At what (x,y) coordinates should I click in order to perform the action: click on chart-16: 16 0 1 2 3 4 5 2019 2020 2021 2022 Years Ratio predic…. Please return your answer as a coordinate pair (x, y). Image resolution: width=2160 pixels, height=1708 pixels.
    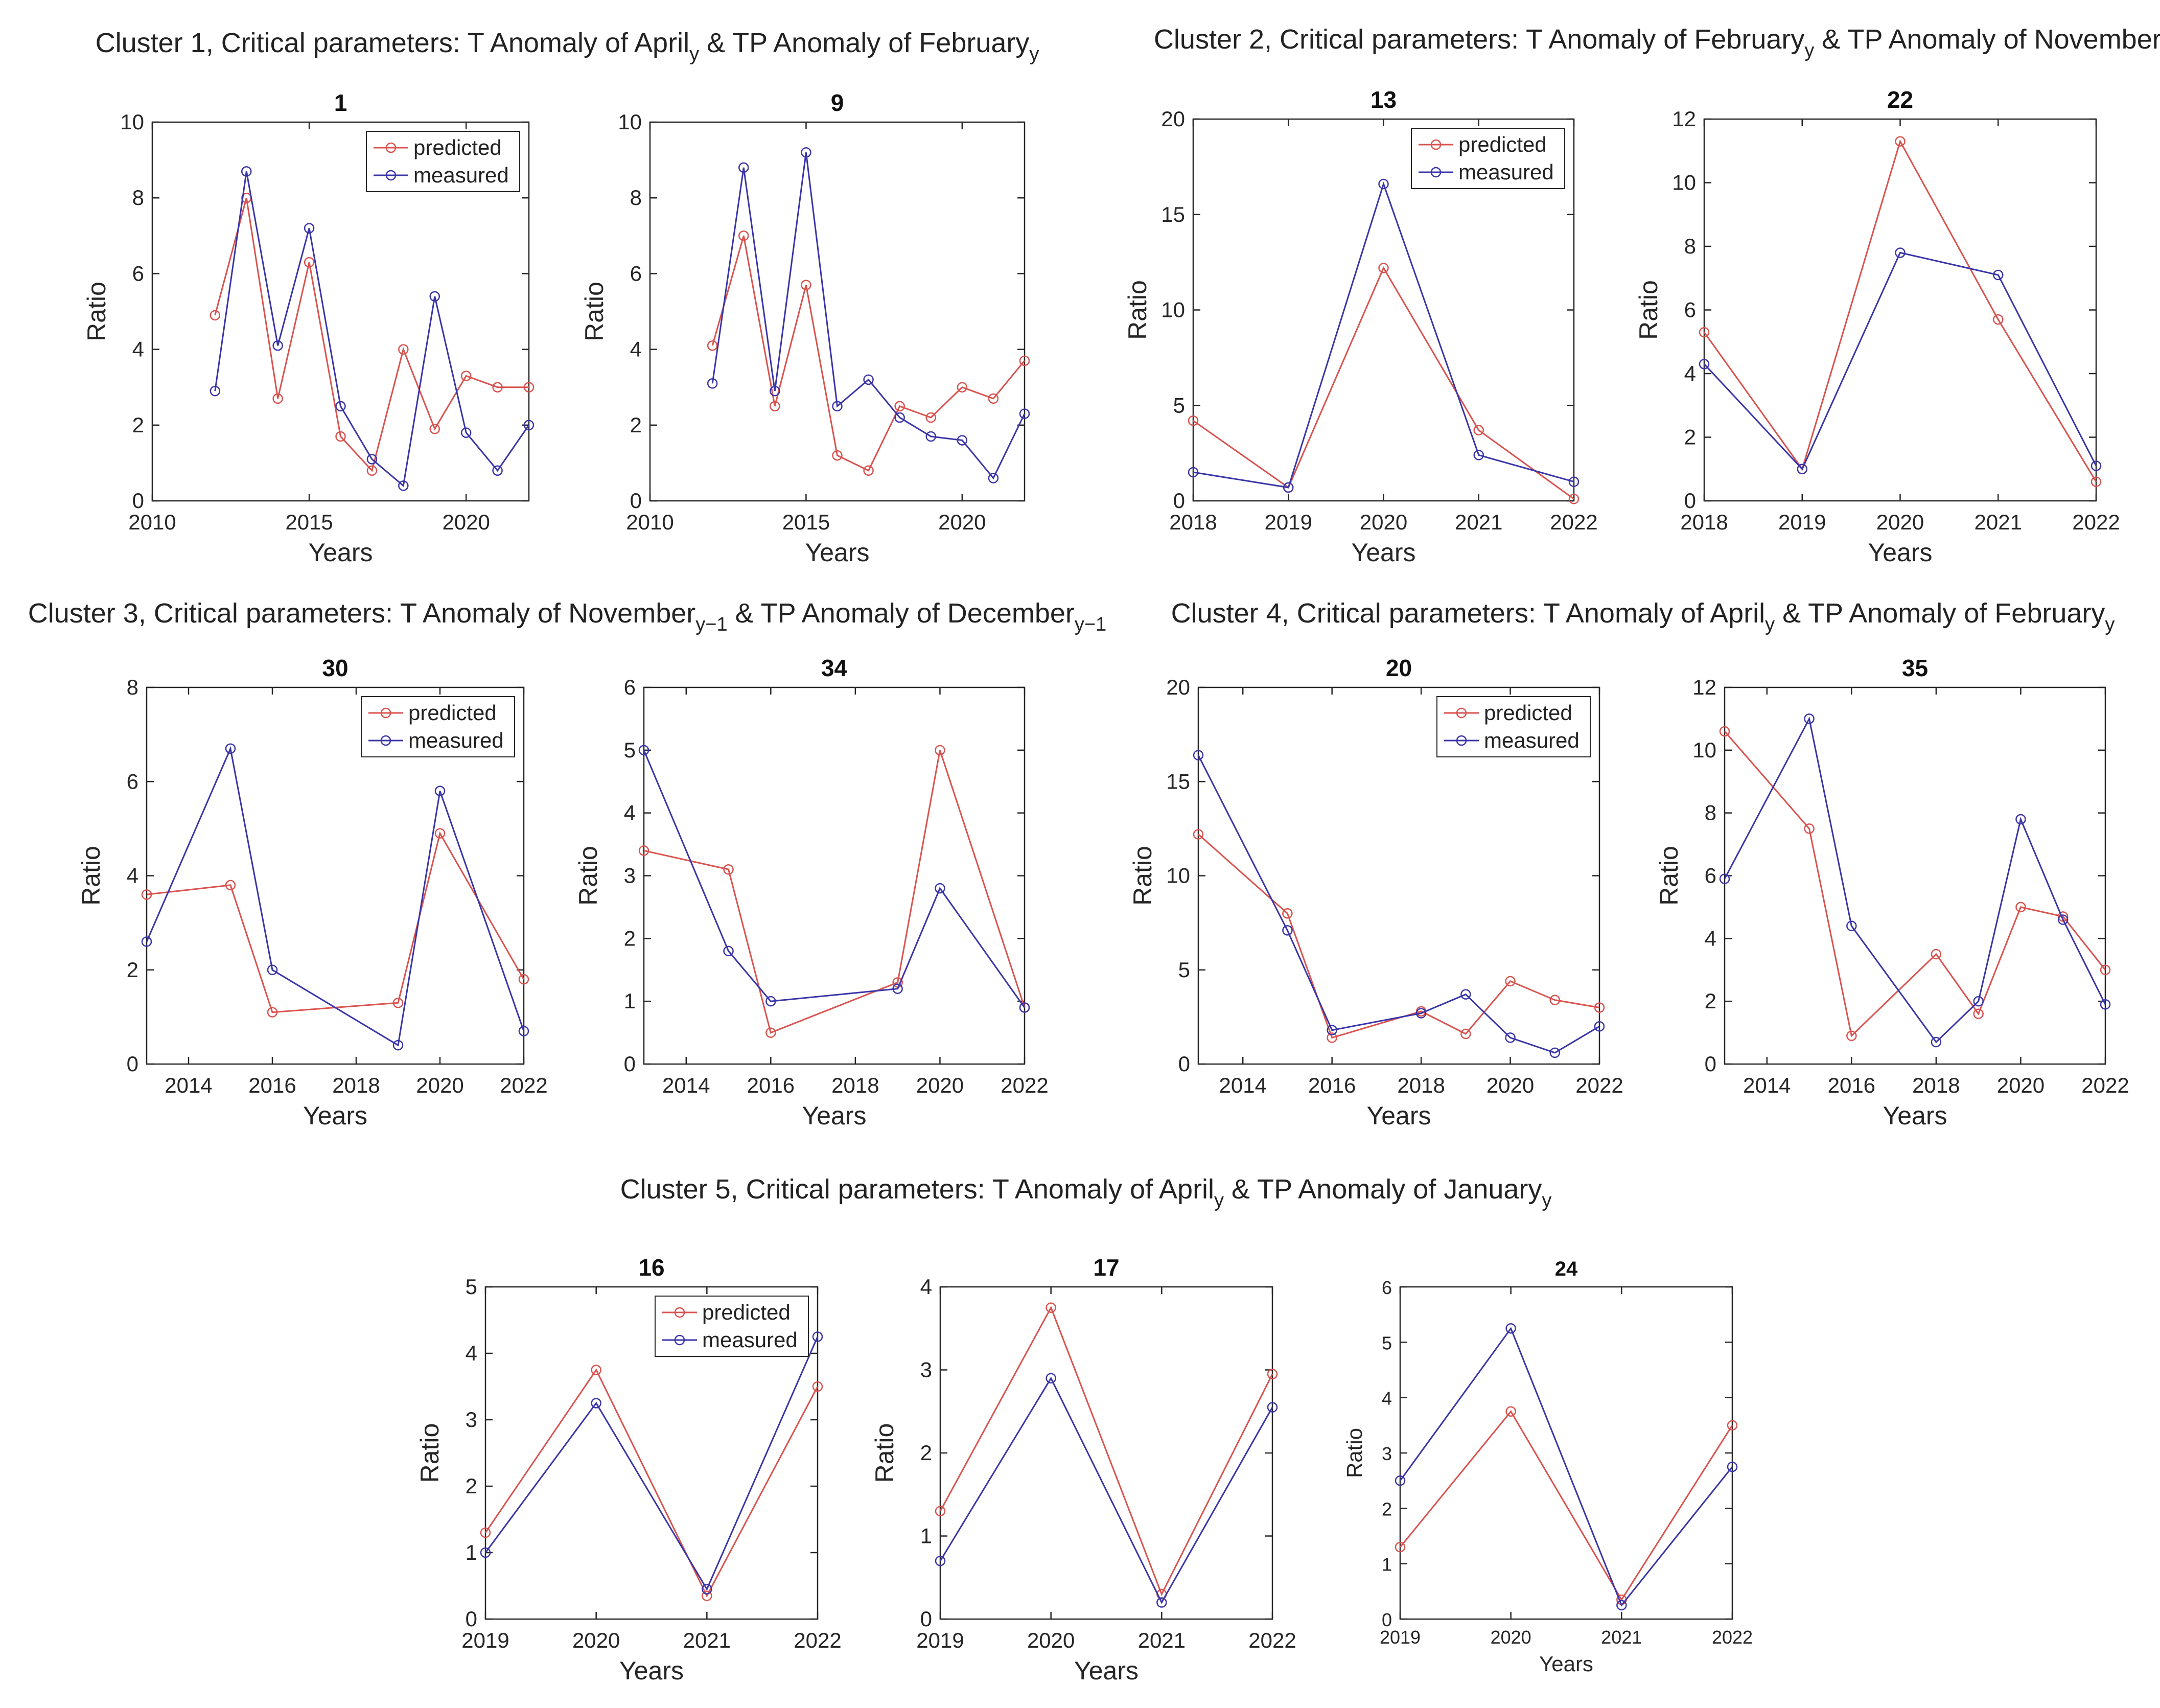
    Looking at the image, I should click on (628, 1470).